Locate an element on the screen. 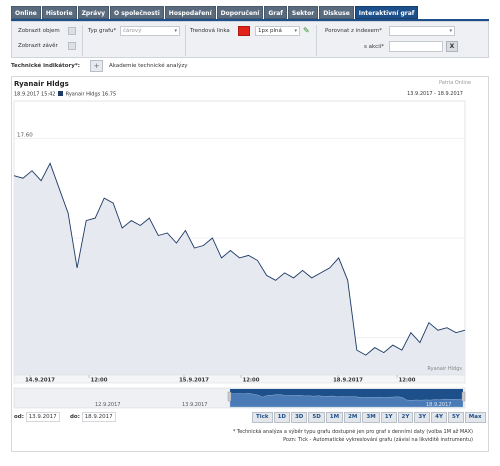 This screenshot has width=500, height=466. y-tick-label: 17.60 is located at coordinates (25, 135).